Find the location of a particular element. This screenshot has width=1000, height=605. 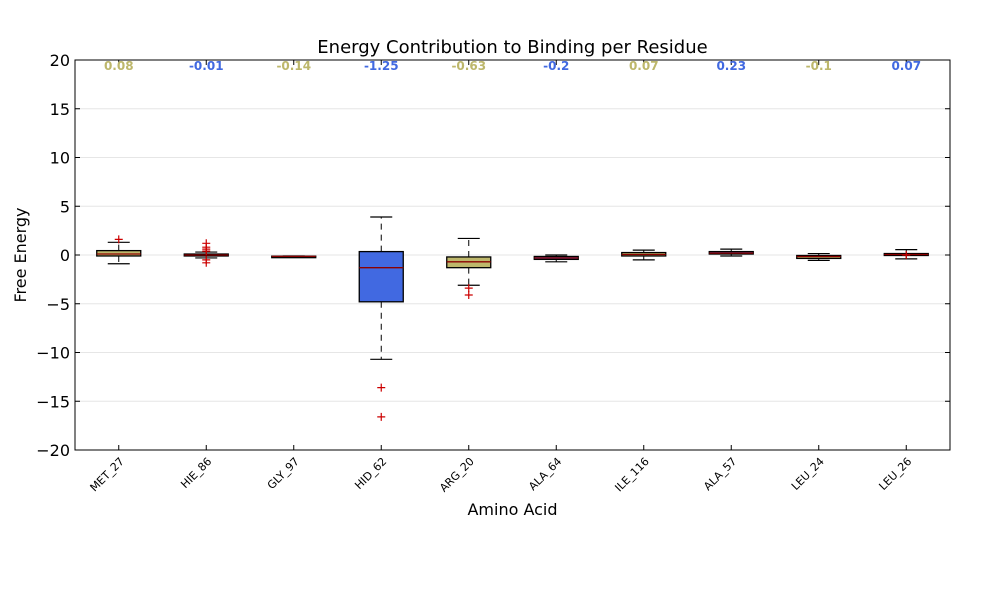

y-tick-label: 15 is located at coordinates (60, 109).